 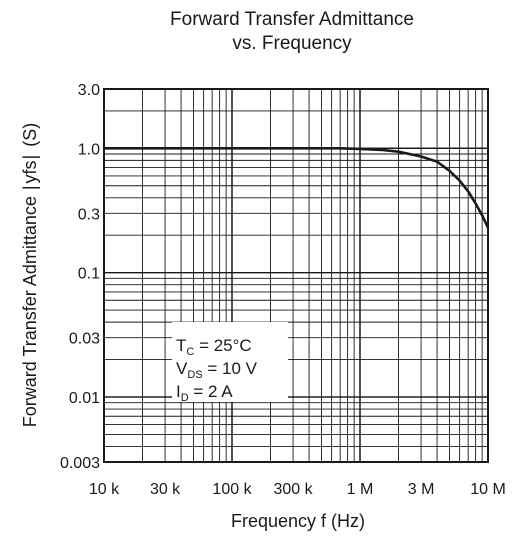 I want to click on y-axis-label: Forward Transfer Admittance|yfs|(S), so click(x=30, y=275).